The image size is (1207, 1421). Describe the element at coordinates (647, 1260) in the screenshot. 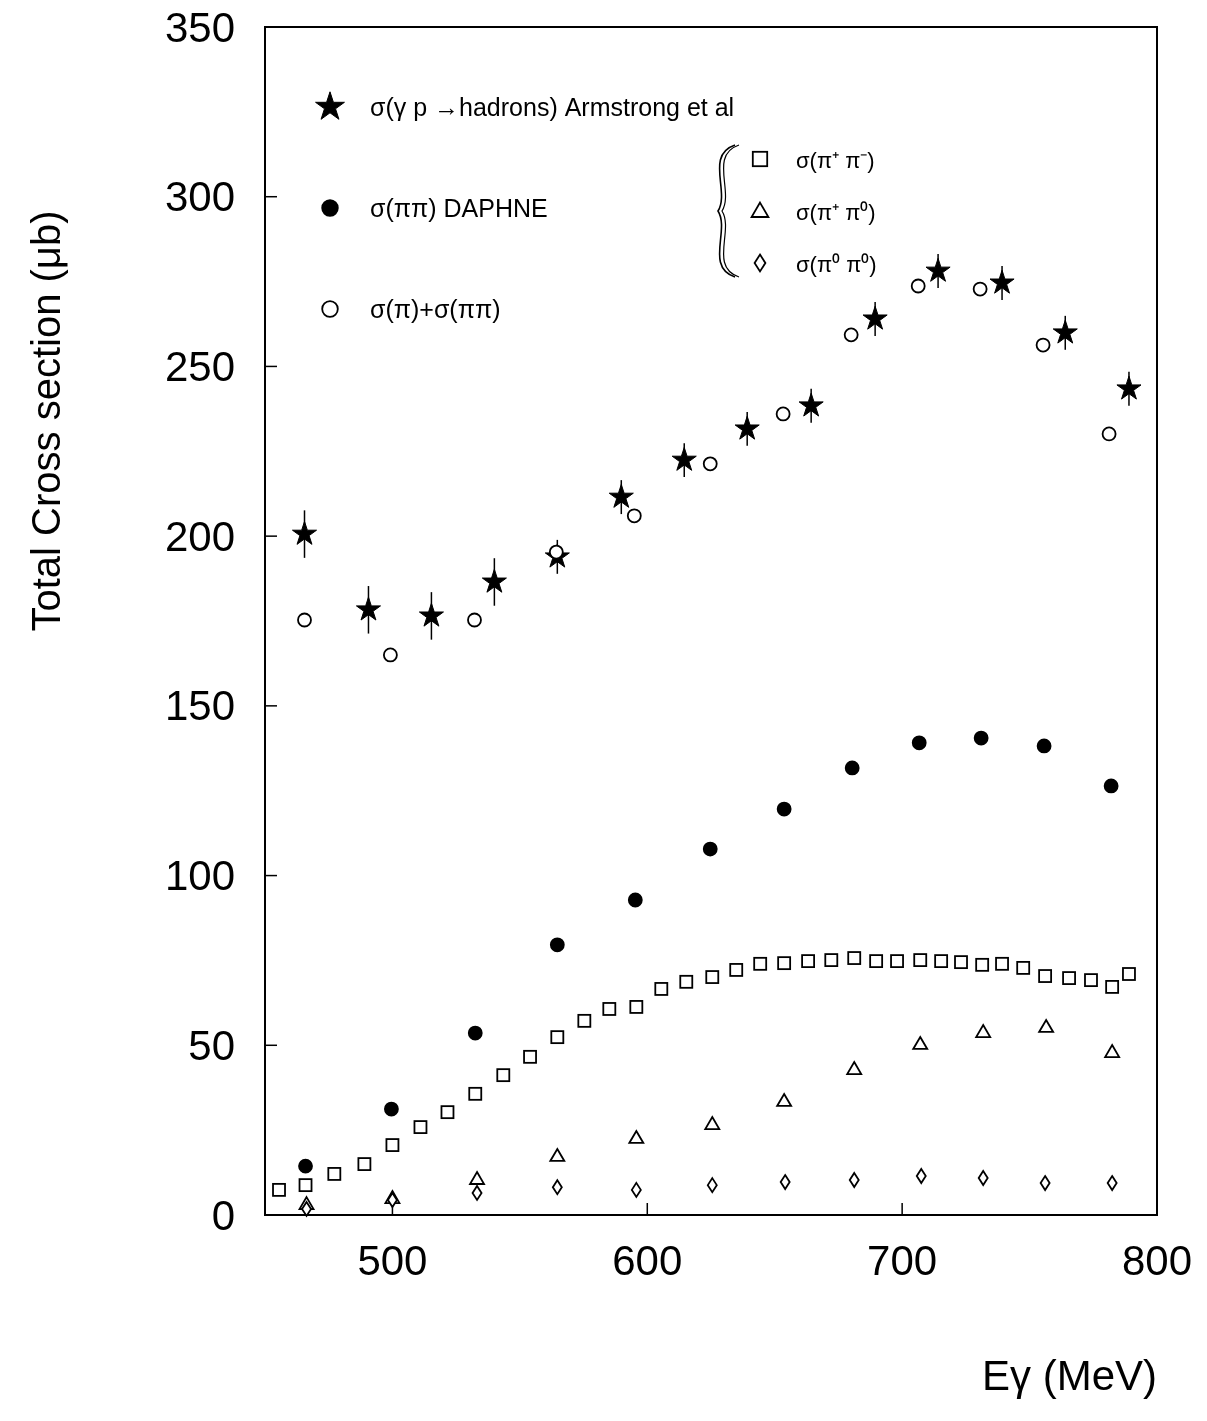

I see `x-tick-label: 600` at that location.